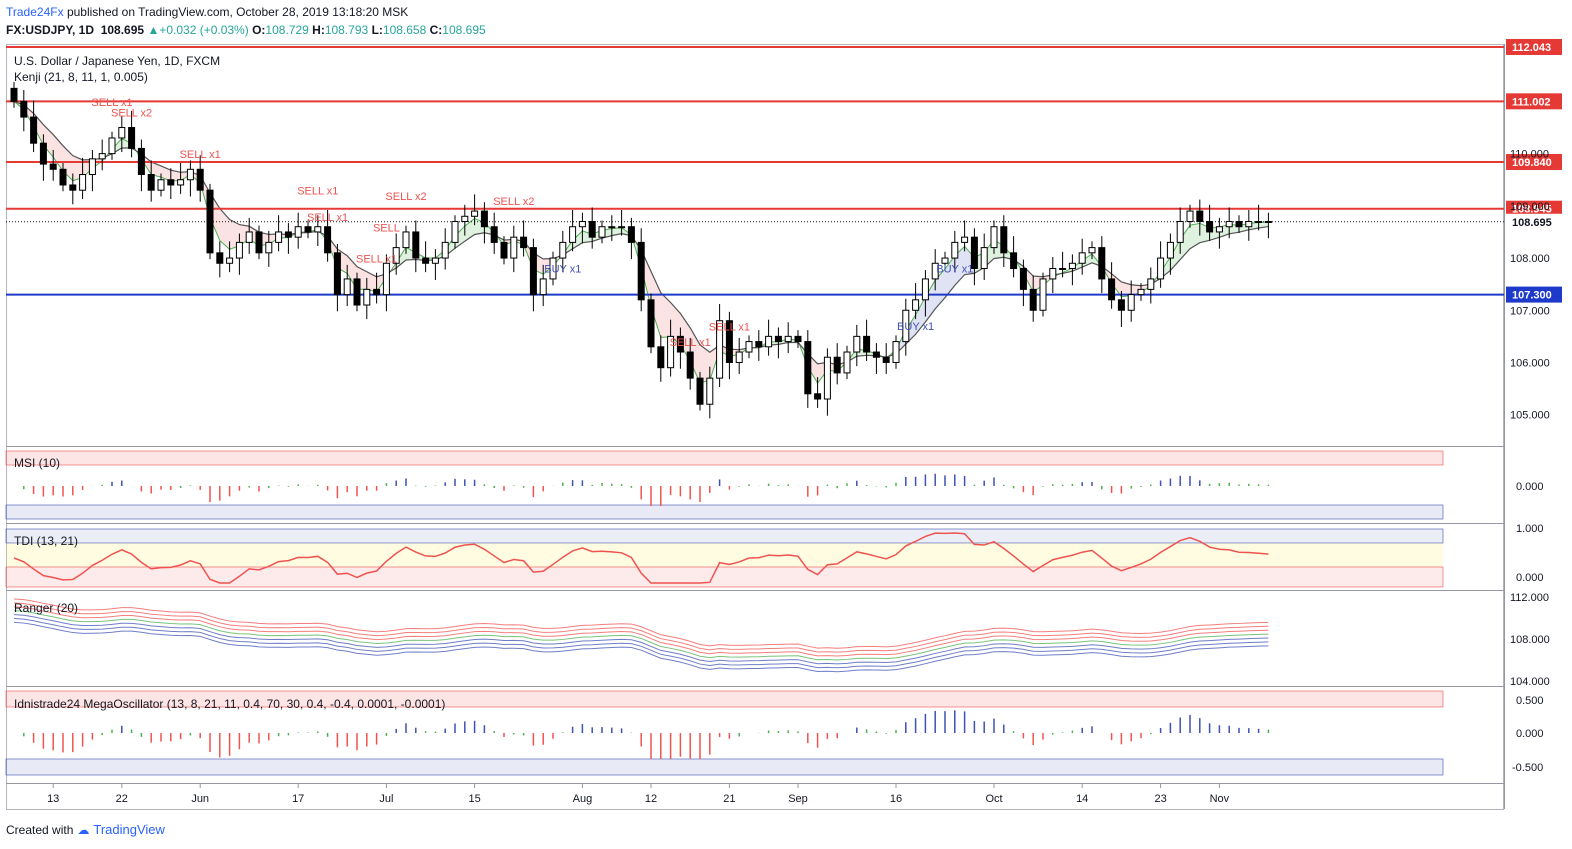 This screenshot has width=1572, height=849. What do you see at coordinates (1220, 799) in the screenshot?
I see `time-tick-label: Nov` at bounding box center [1220, 799].